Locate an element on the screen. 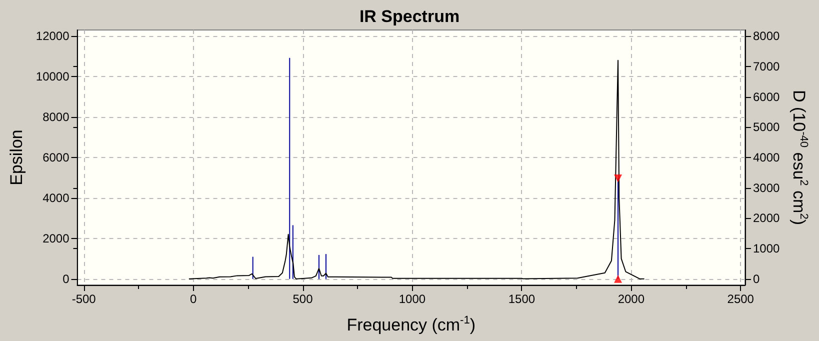 Image resolution: width=819 pixels, height=341 pixels. y2-tick-label: 0 is located at coordinates (756, 279).